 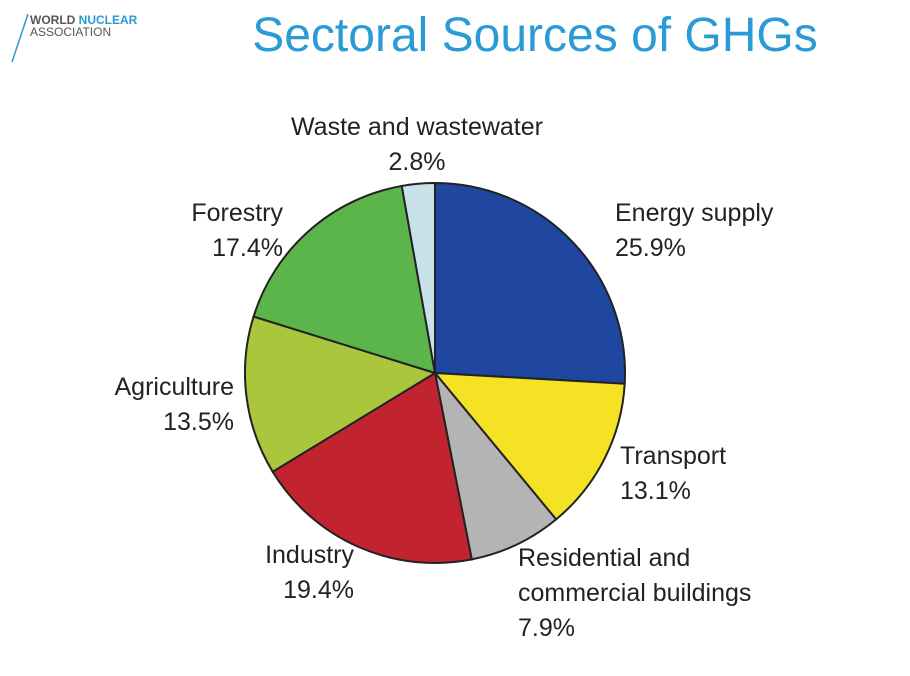 I want to click on category-label: Energy supply, so click(x=694, y=213).